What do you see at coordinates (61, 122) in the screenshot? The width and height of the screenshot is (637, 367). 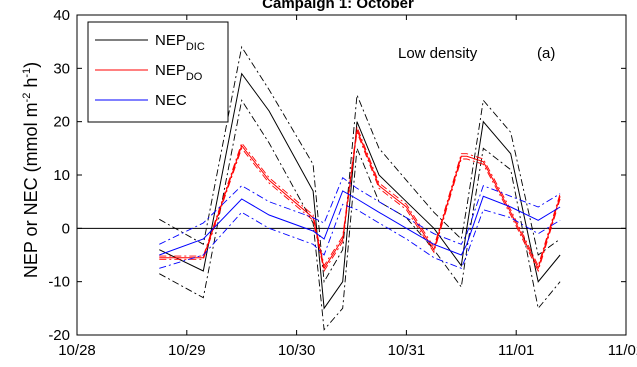 I see `y-tick-label: 20` at bounding box center [61, 122].